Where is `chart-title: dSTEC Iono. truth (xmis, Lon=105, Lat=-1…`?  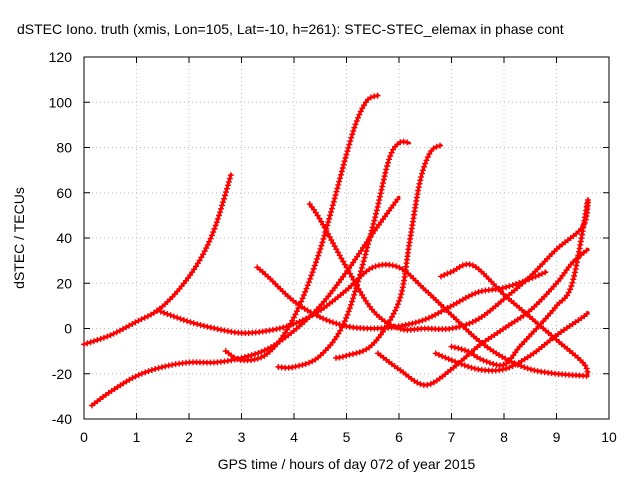
chart-title: dSTEC Iono. truth (xmis, Lon=105, Lat=-1… is located at coordinates (290, 29).